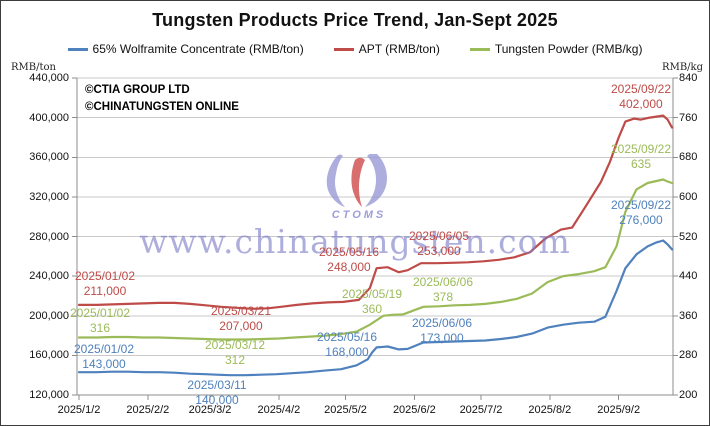  I want to click on right-axis-unit-label: RMB/kg, so click(682, 67).